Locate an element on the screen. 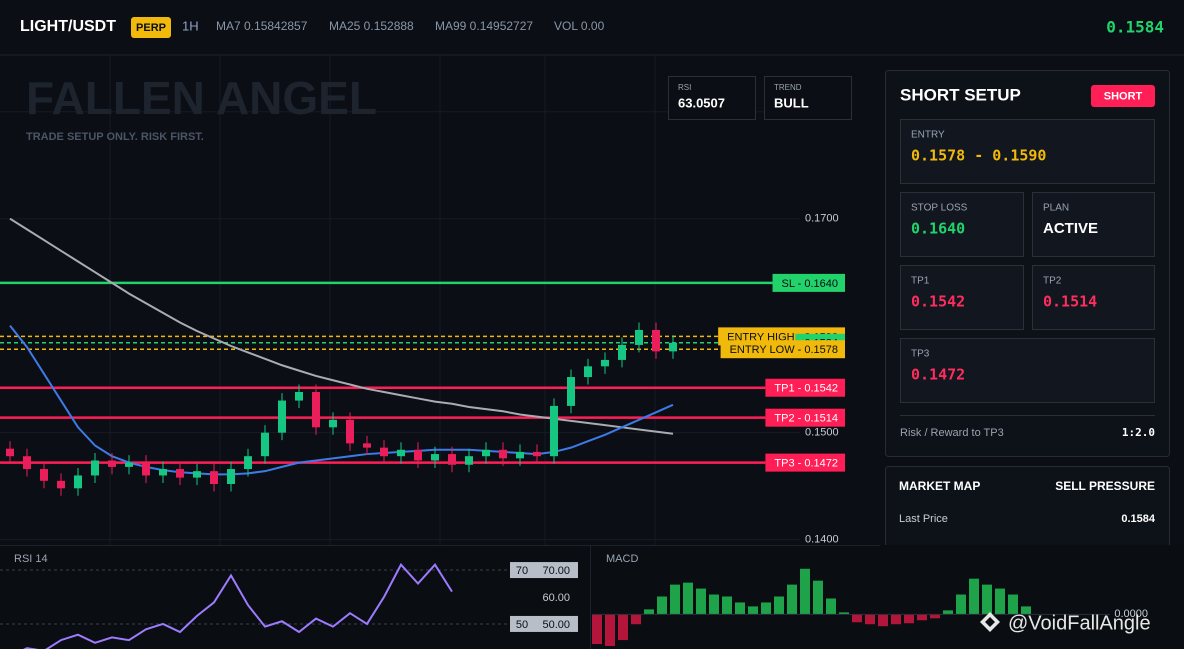 Image resolution: width=1184 pixels, height=649 pixels. stop-value: 0.1640 is located at coordinates (938, 229).